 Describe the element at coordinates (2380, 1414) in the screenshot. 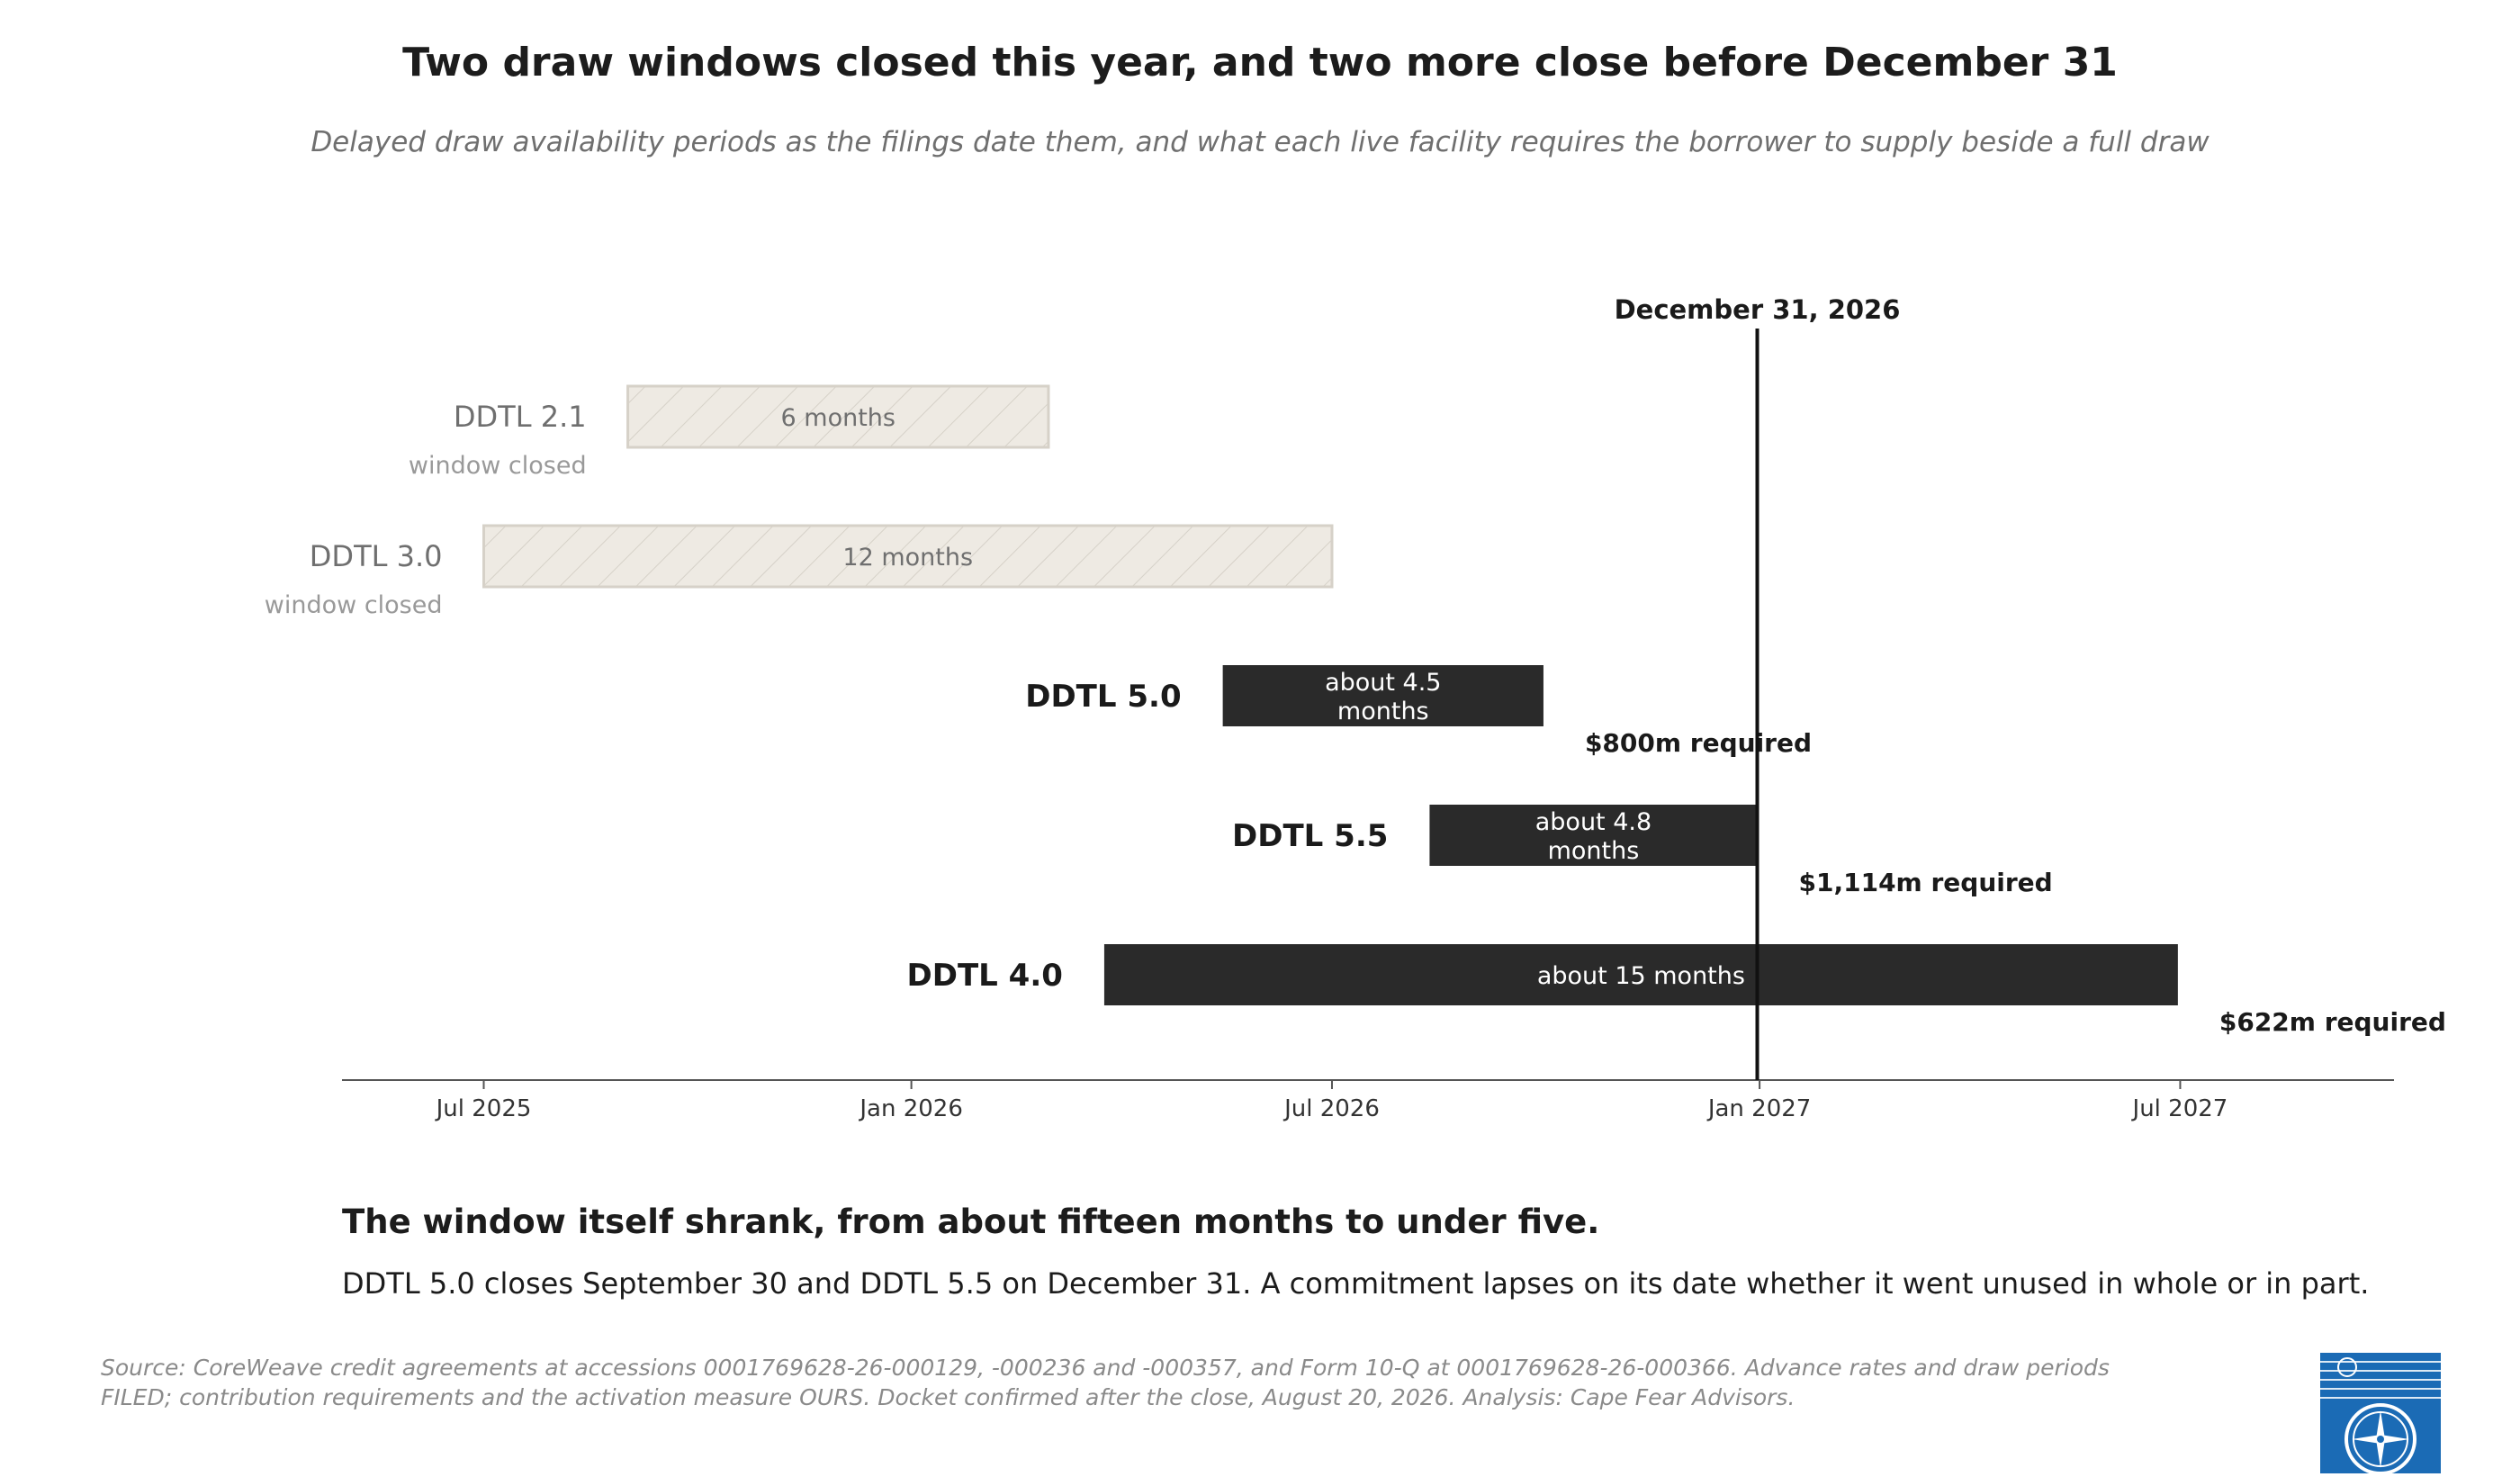

I see `compass-seal-icon` at that location.